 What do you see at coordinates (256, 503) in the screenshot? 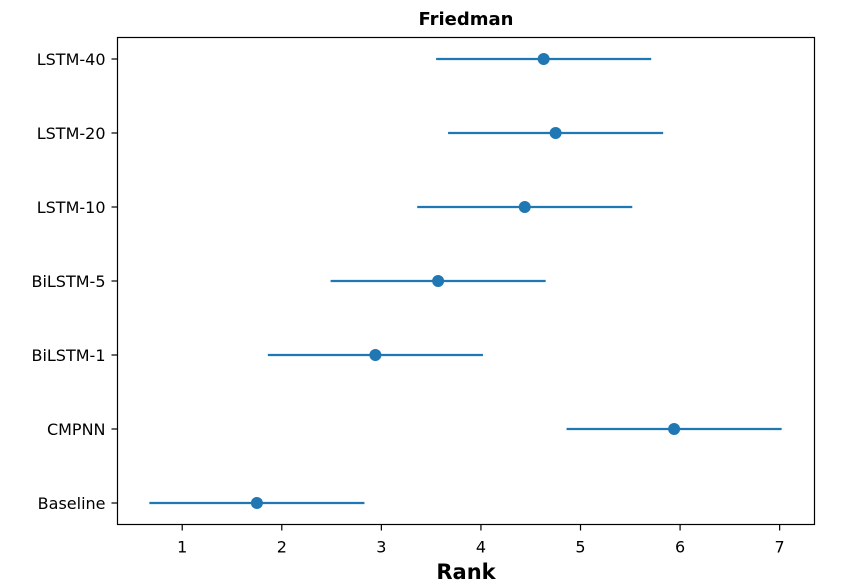
I see `point-Baseline` at bounding box center [256, 503].